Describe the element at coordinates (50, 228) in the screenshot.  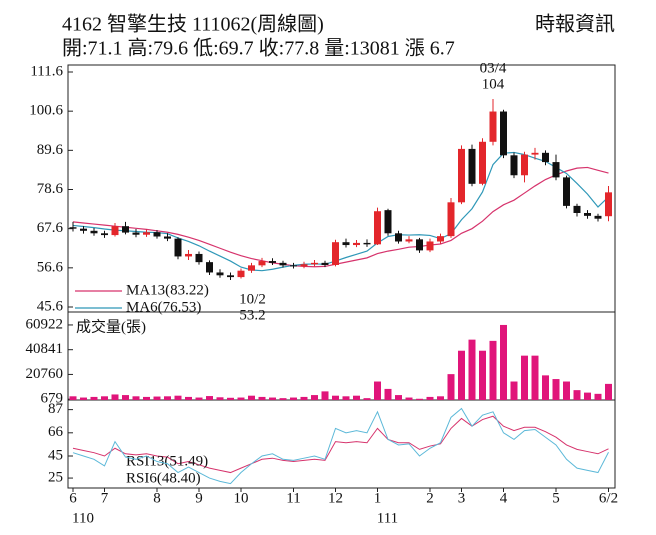
I see `y-tick-label: 67.6` at that location.